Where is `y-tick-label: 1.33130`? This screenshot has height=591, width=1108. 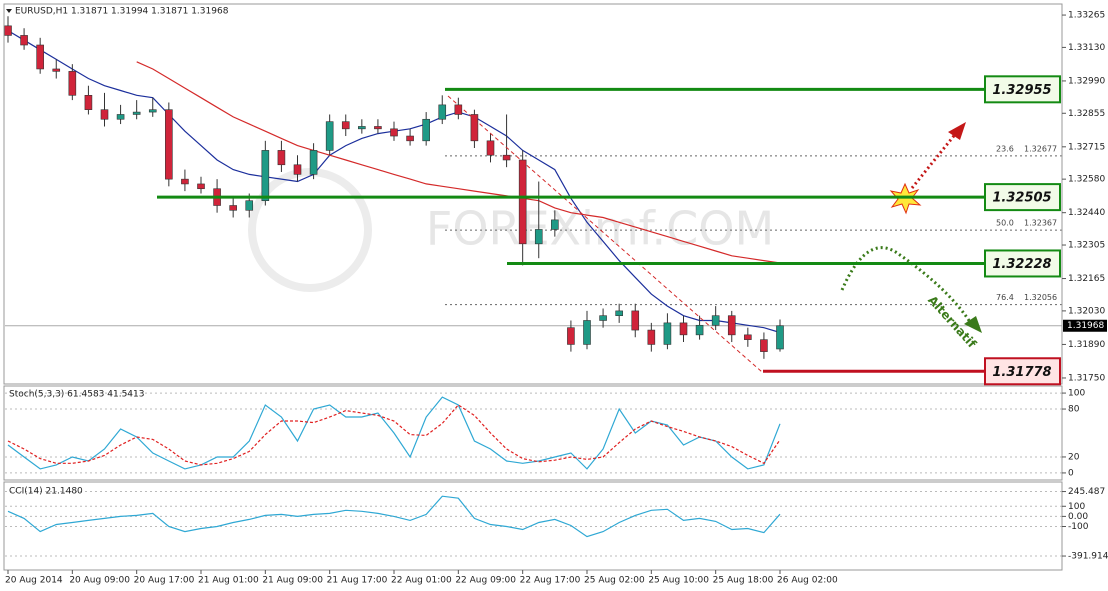
y-tick-label: 1.33130 is located at coordinates (1086, 48).